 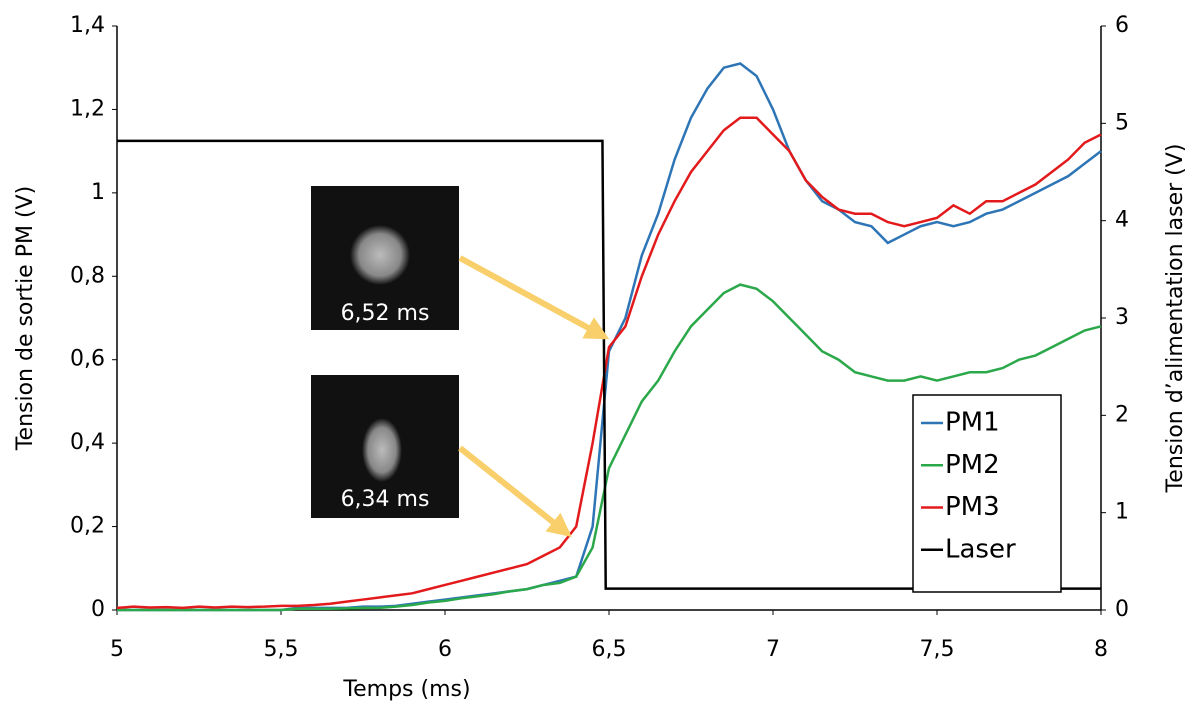 I want to click on y-tick-label: 0,4, so click(x=87, y=442).